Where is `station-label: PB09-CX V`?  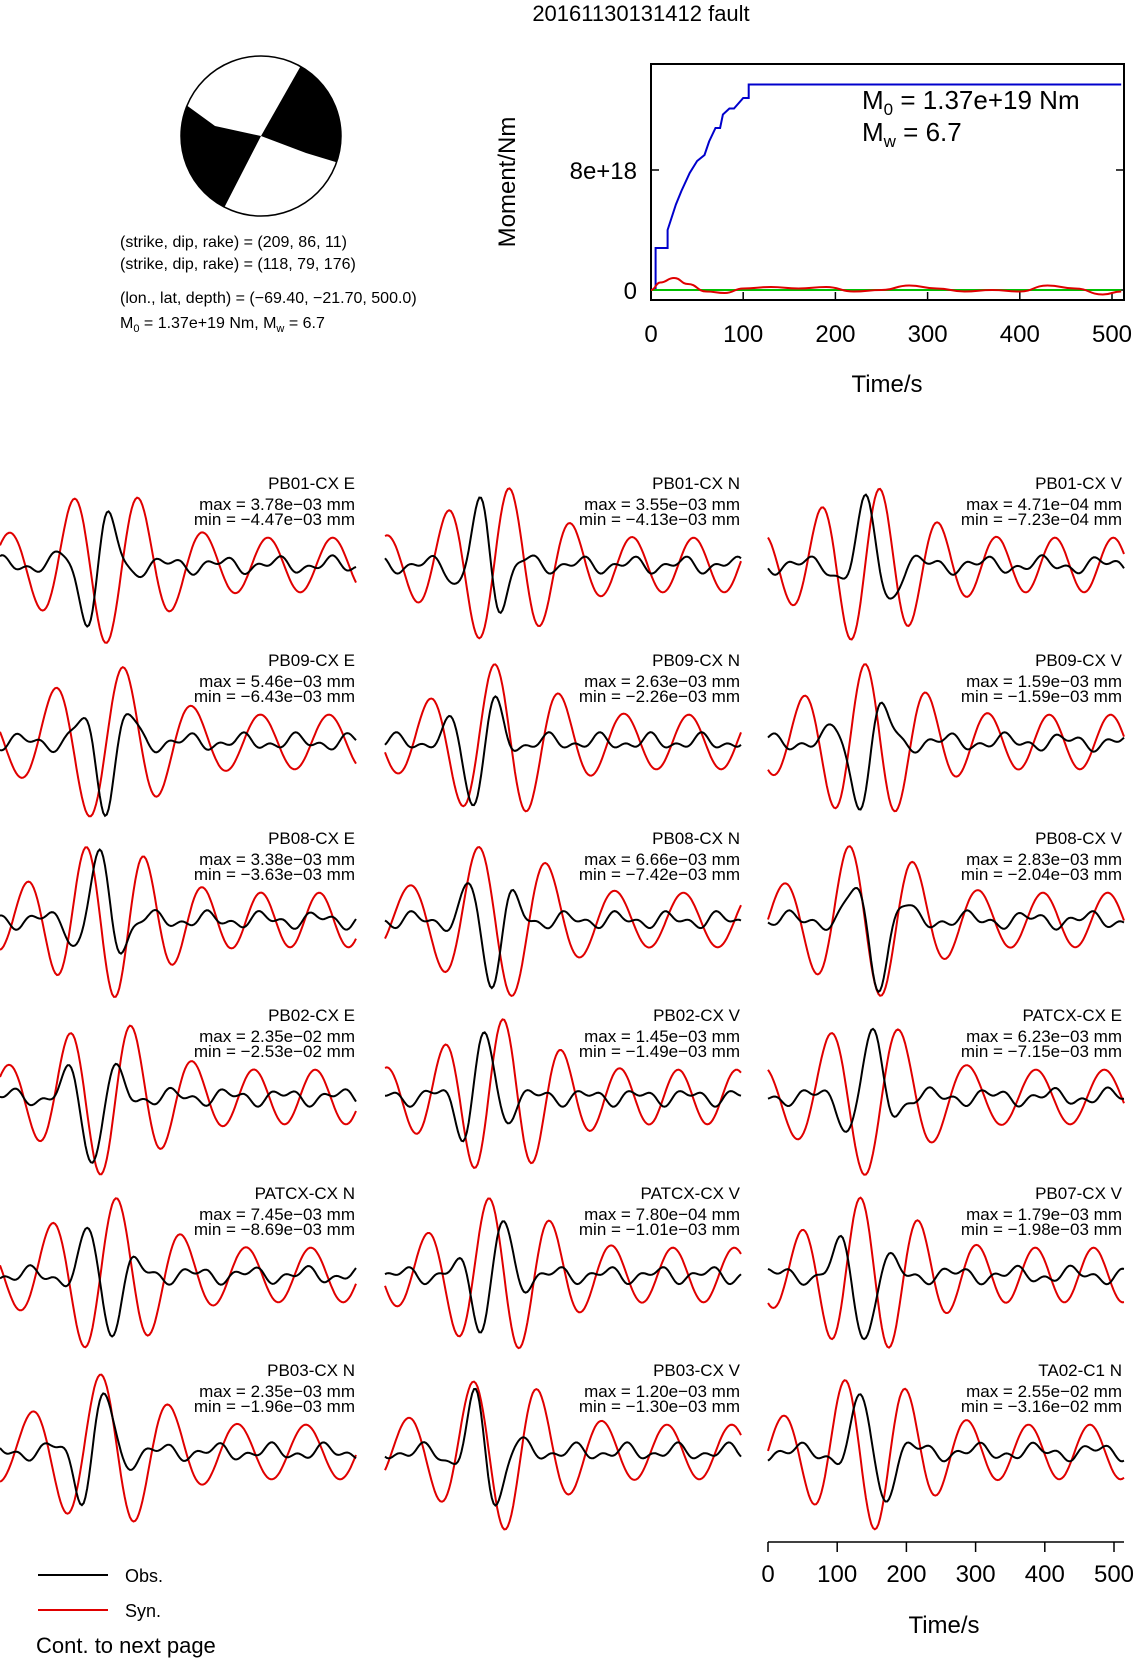 station-label: PB09-CX V is located at coordinates (1079, 660).